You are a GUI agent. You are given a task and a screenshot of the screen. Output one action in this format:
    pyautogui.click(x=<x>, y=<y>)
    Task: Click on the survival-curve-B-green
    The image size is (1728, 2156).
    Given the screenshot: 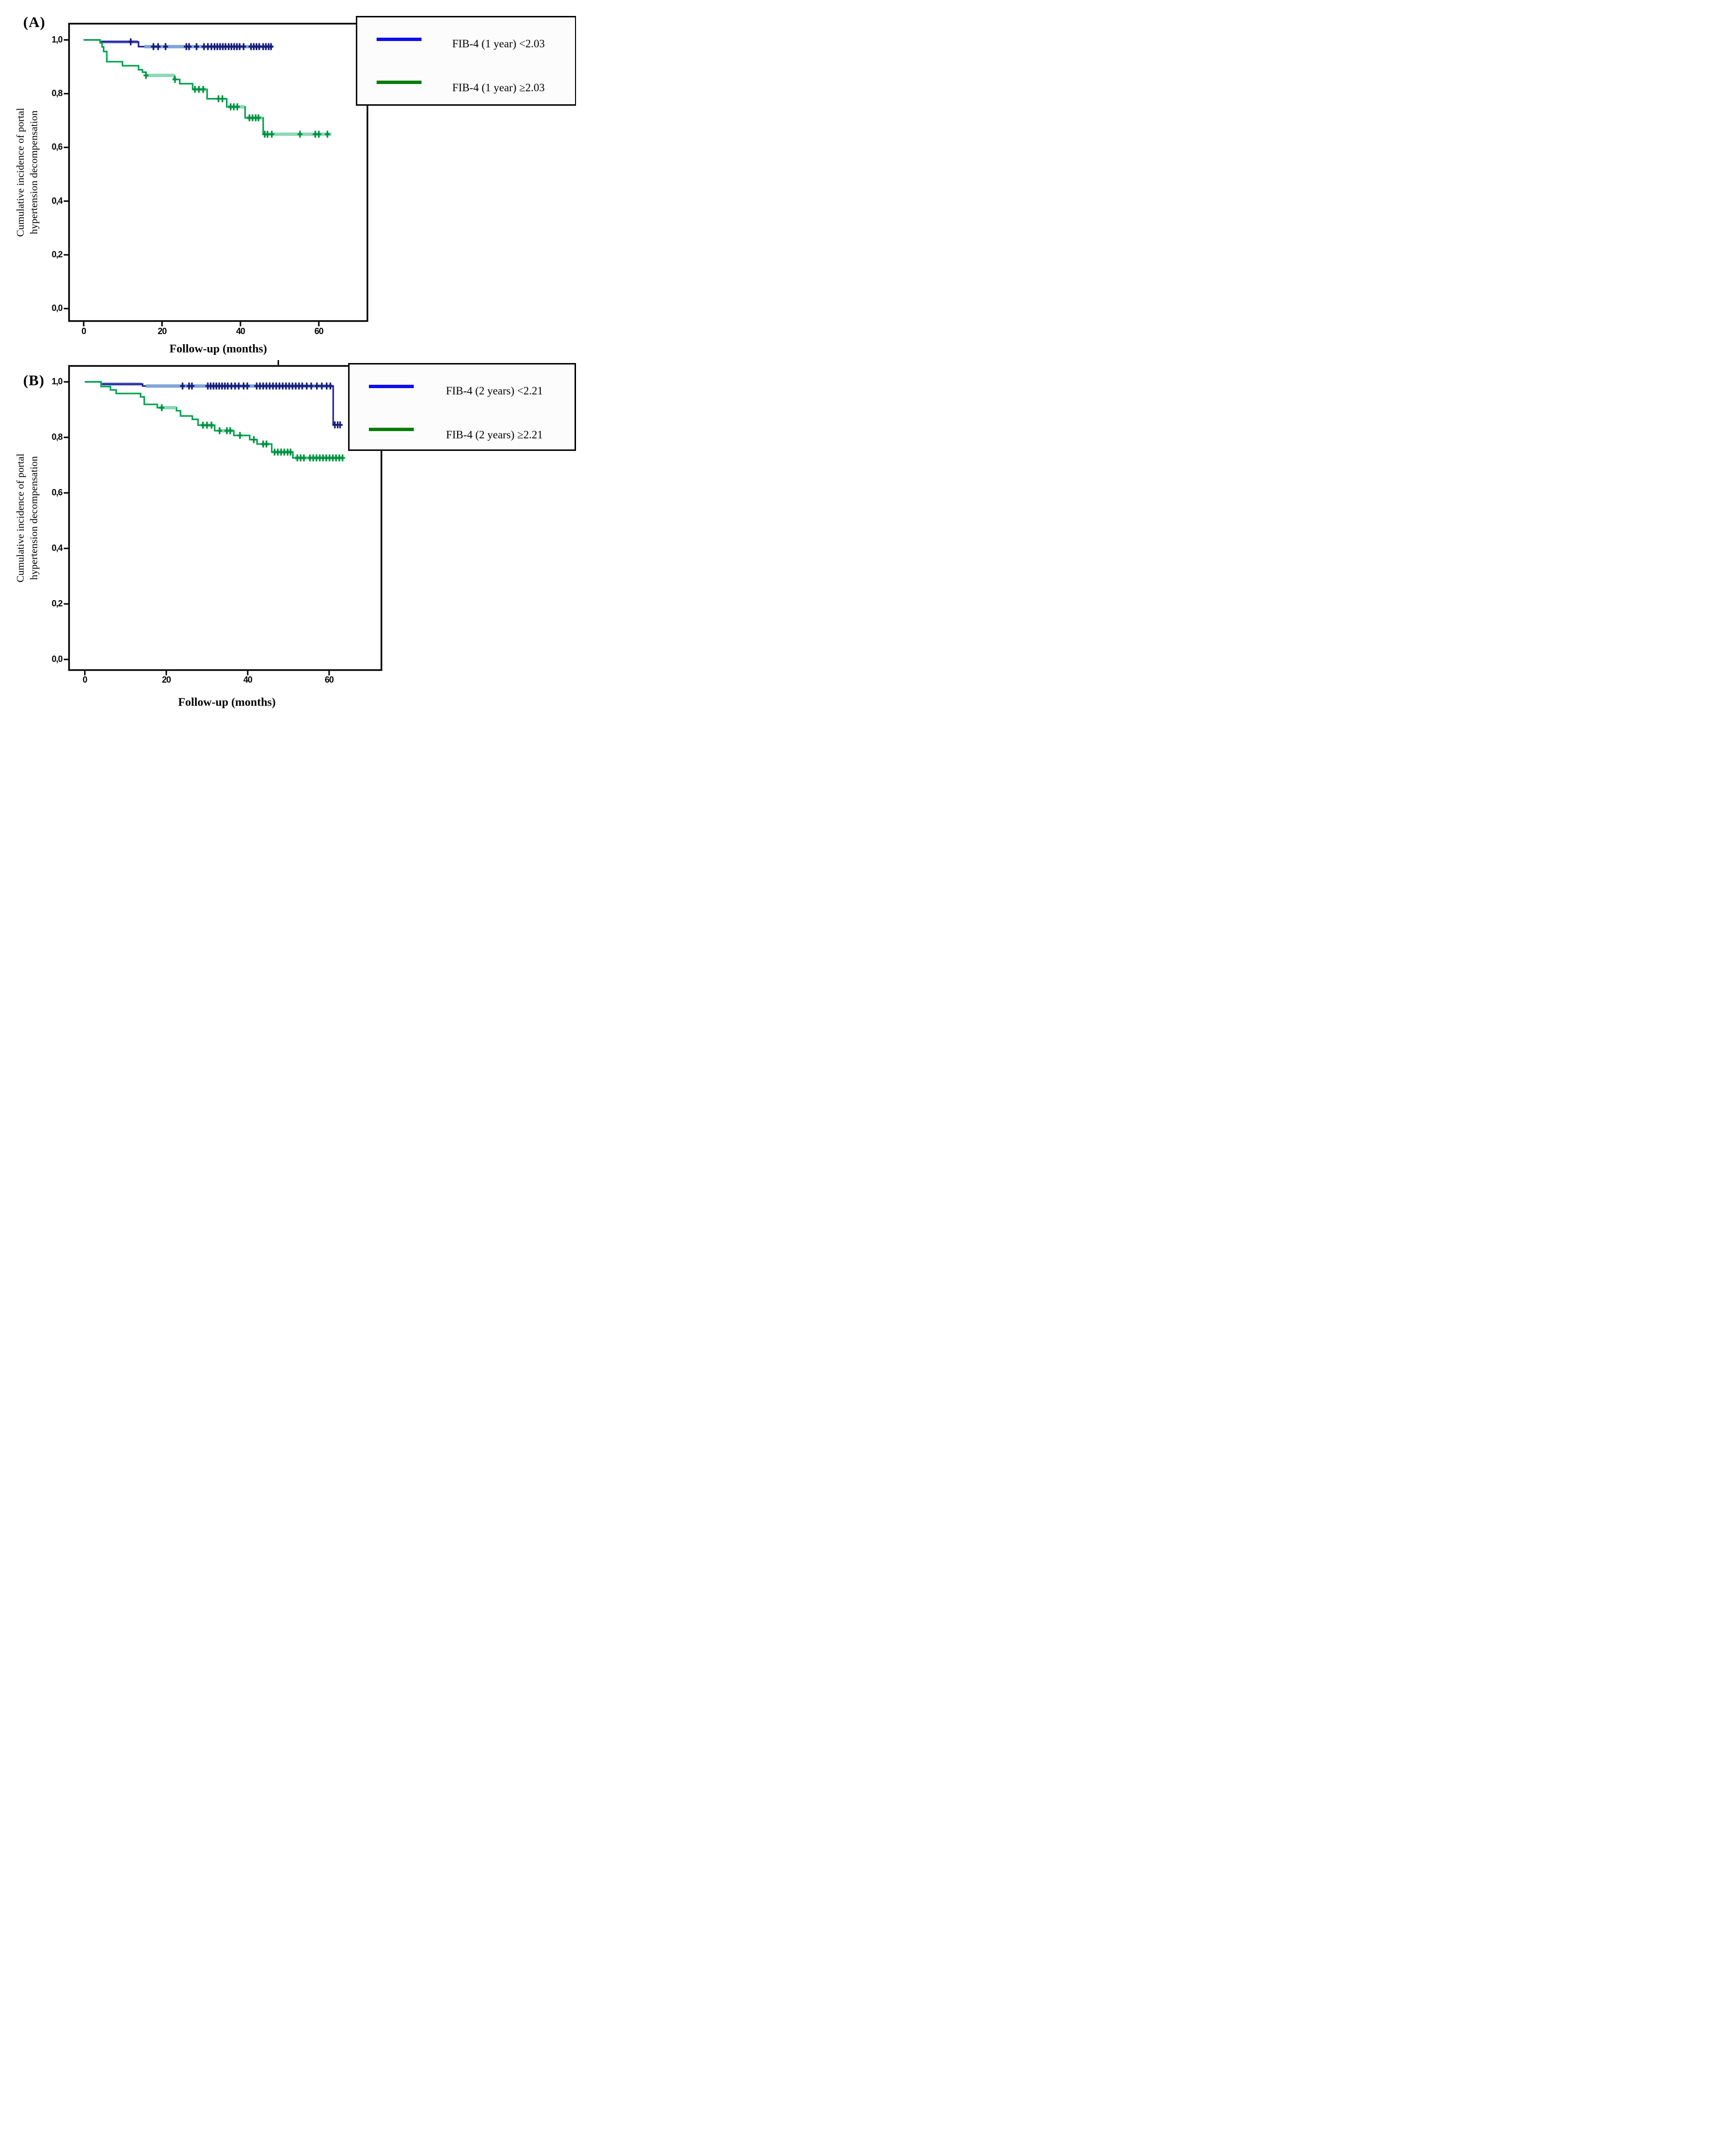 What is the action you would take?
    pyautogui.click(x=214, y=420)
    